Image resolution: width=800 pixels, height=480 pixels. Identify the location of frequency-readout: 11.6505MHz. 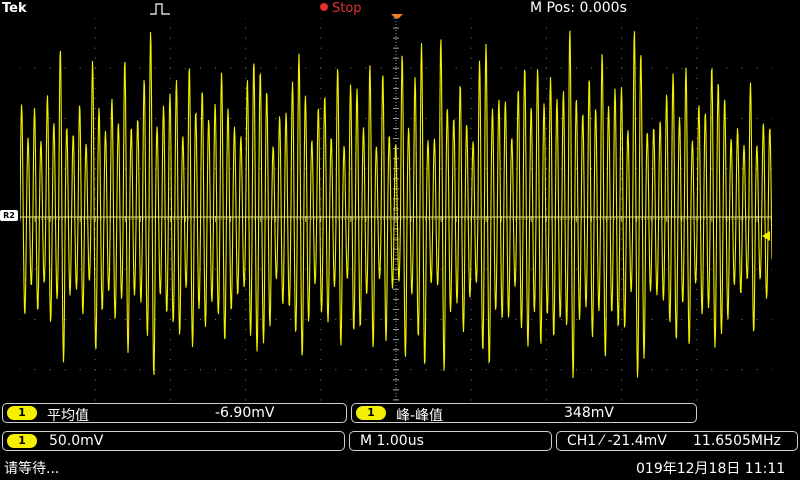
(737, 441).